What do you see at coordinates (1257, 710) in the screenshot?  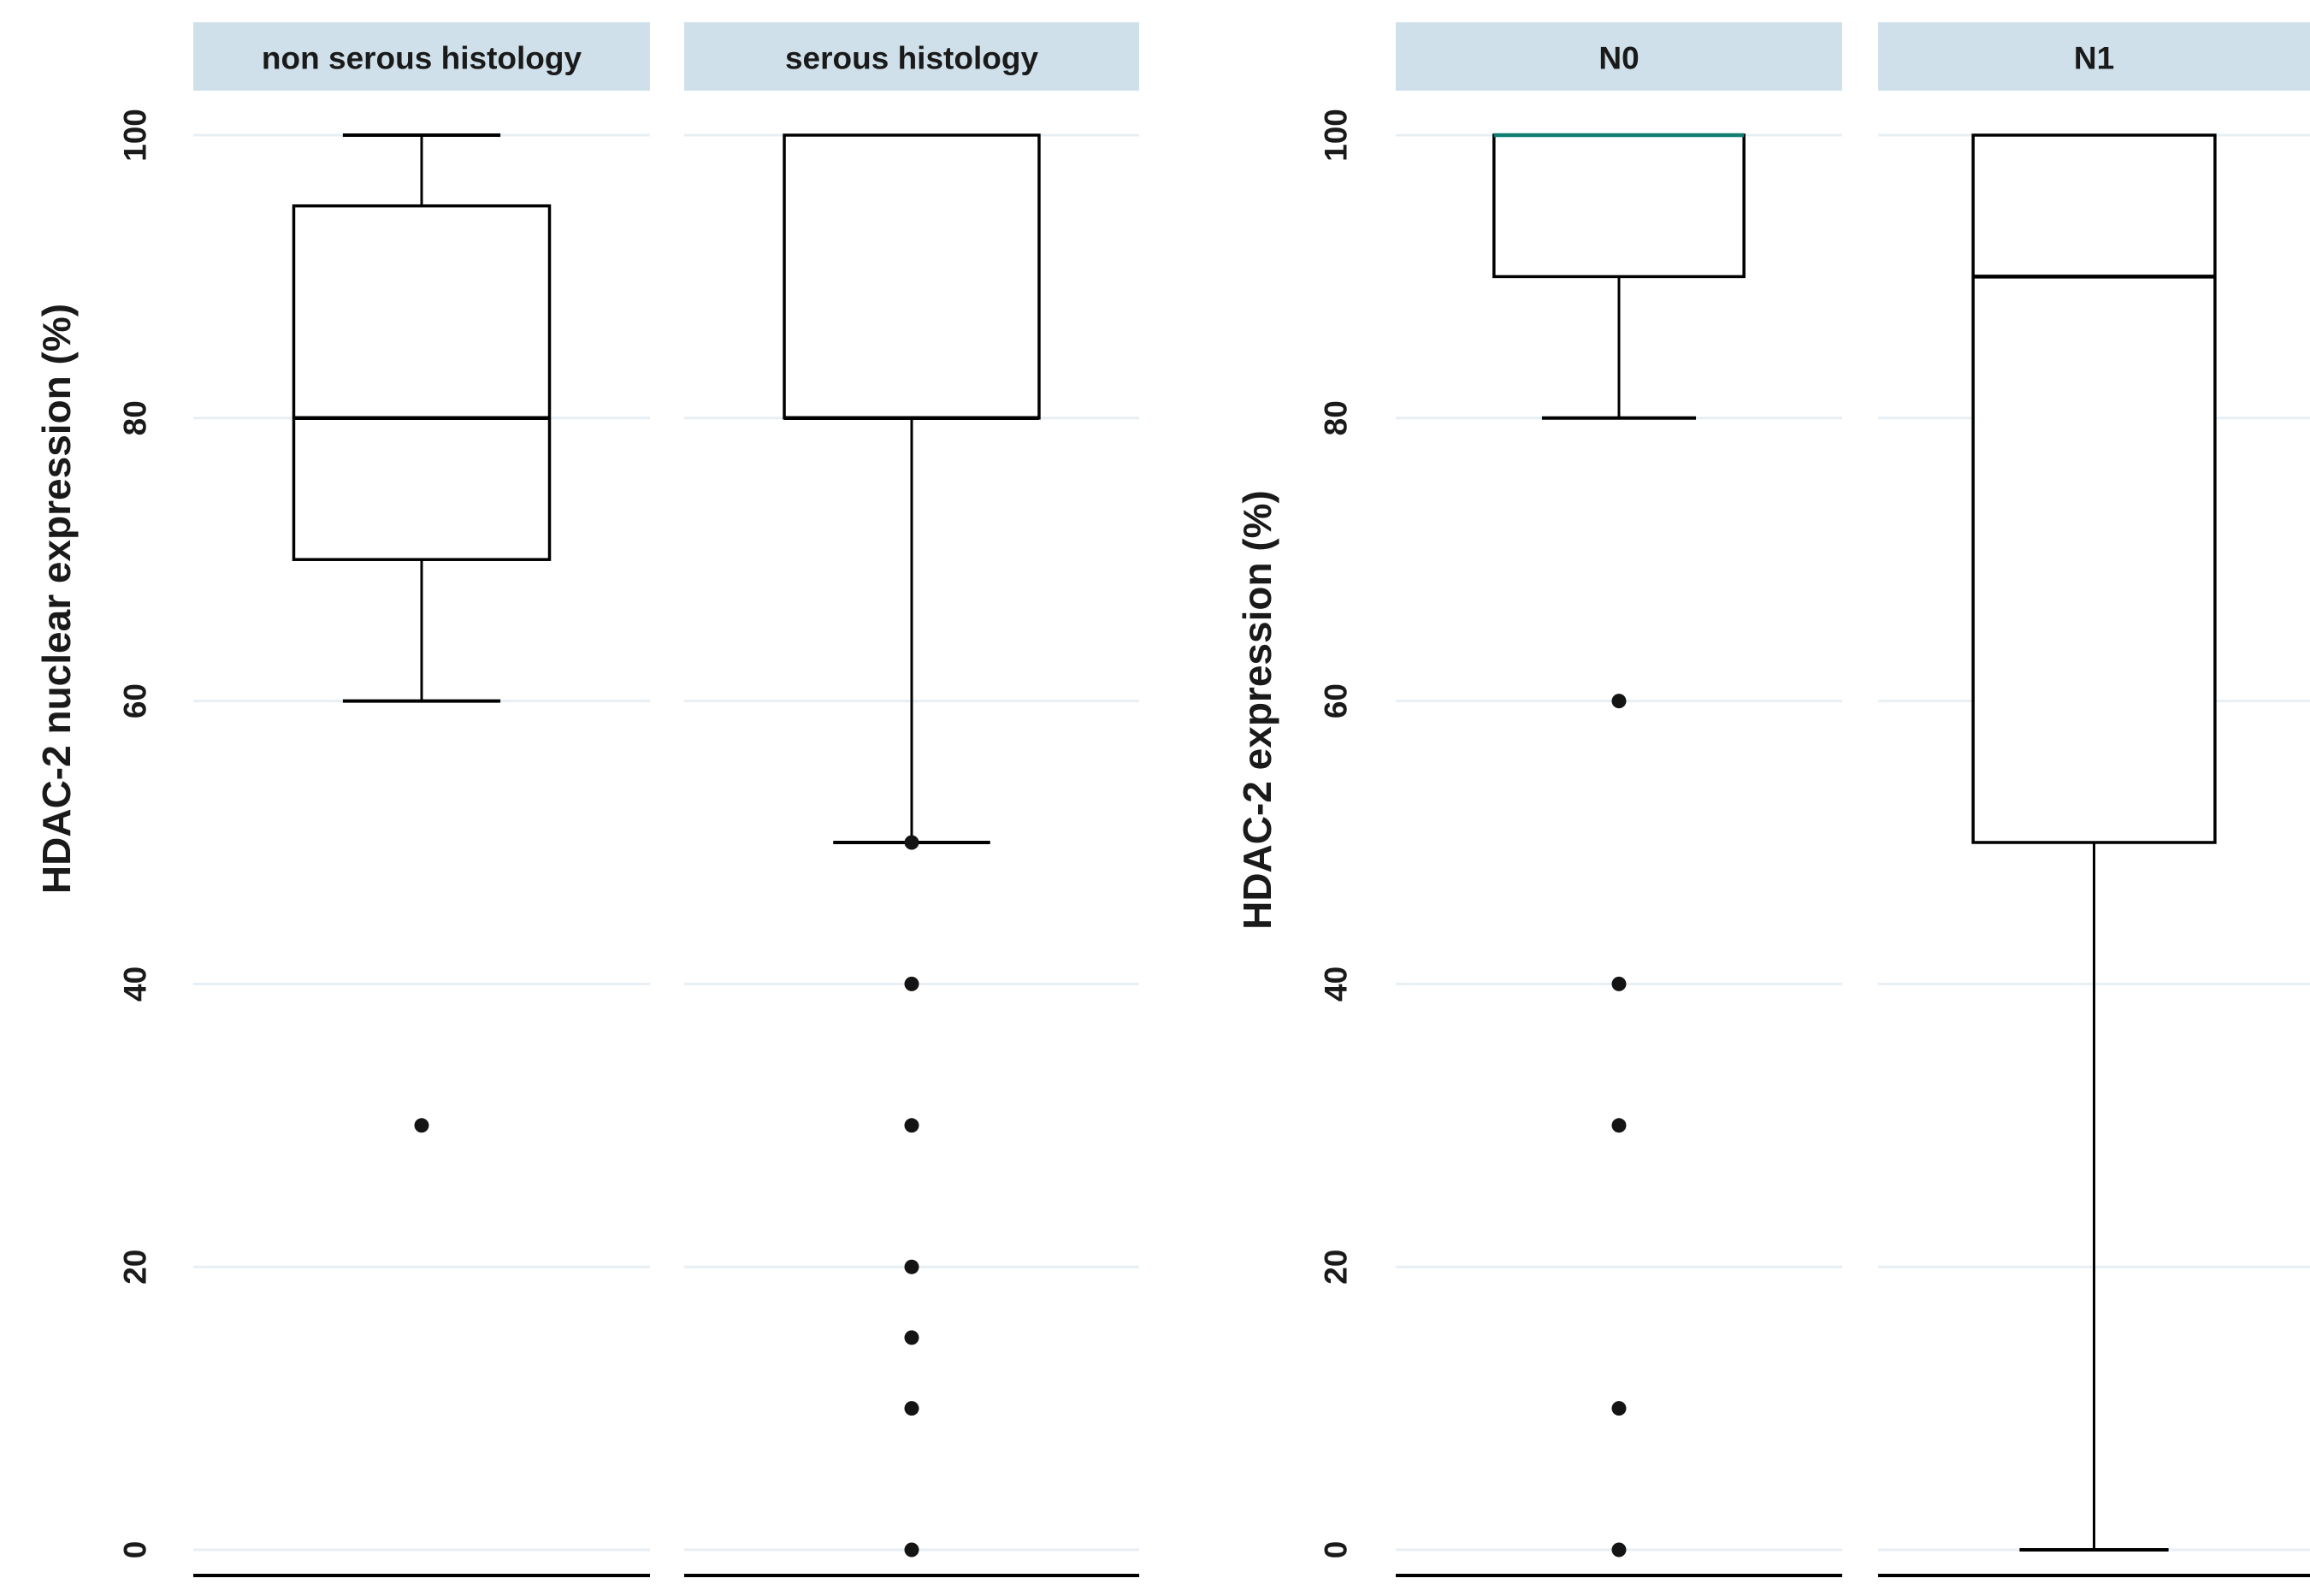 I see `y-axis-title: HDAC-2 expression (%)` at bounding box center [1257, 710].